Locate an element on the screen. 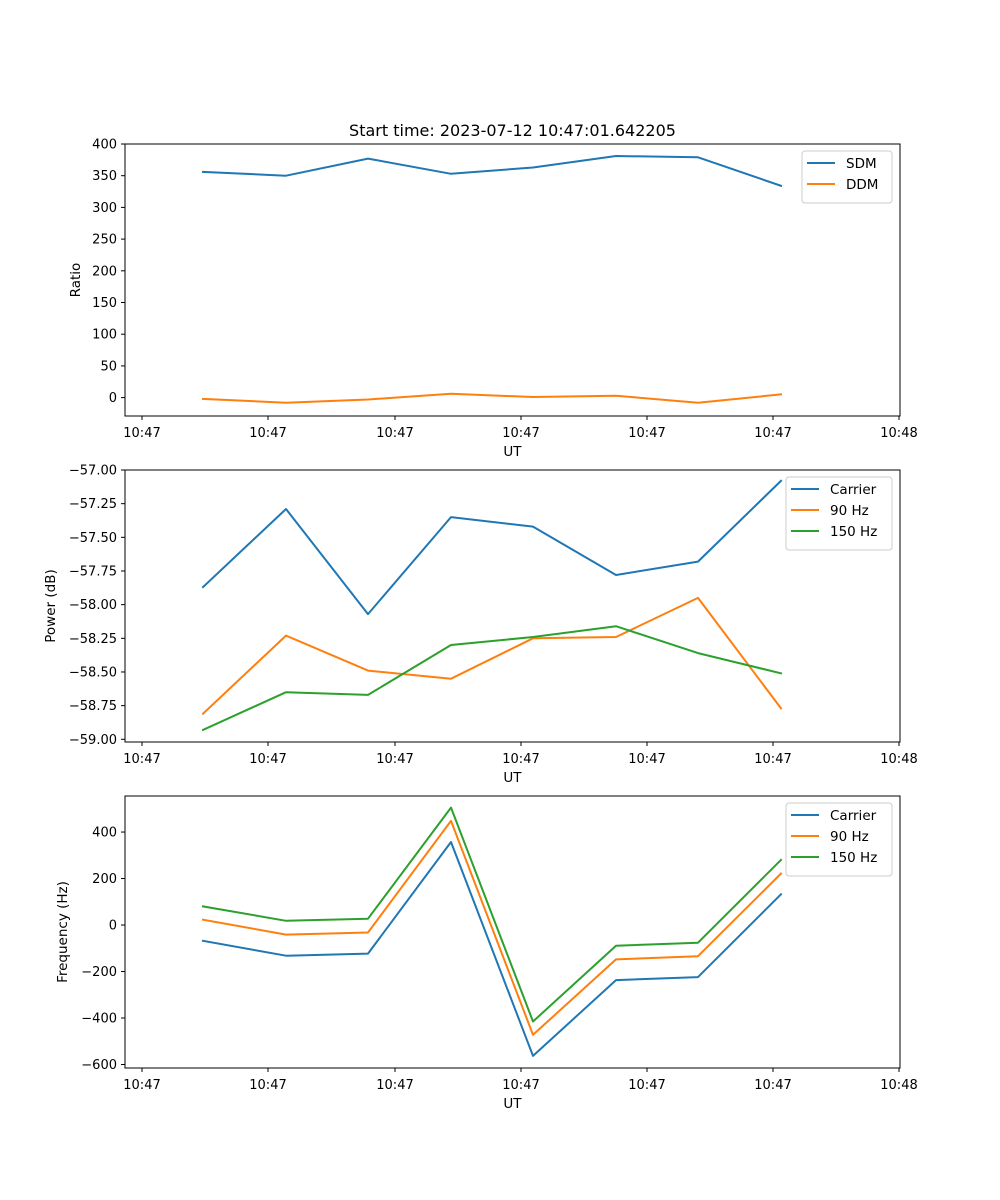 This screenshot has width=1000, height=1200. y-tick-label: −58.75 is located at coordinates (93, 706).